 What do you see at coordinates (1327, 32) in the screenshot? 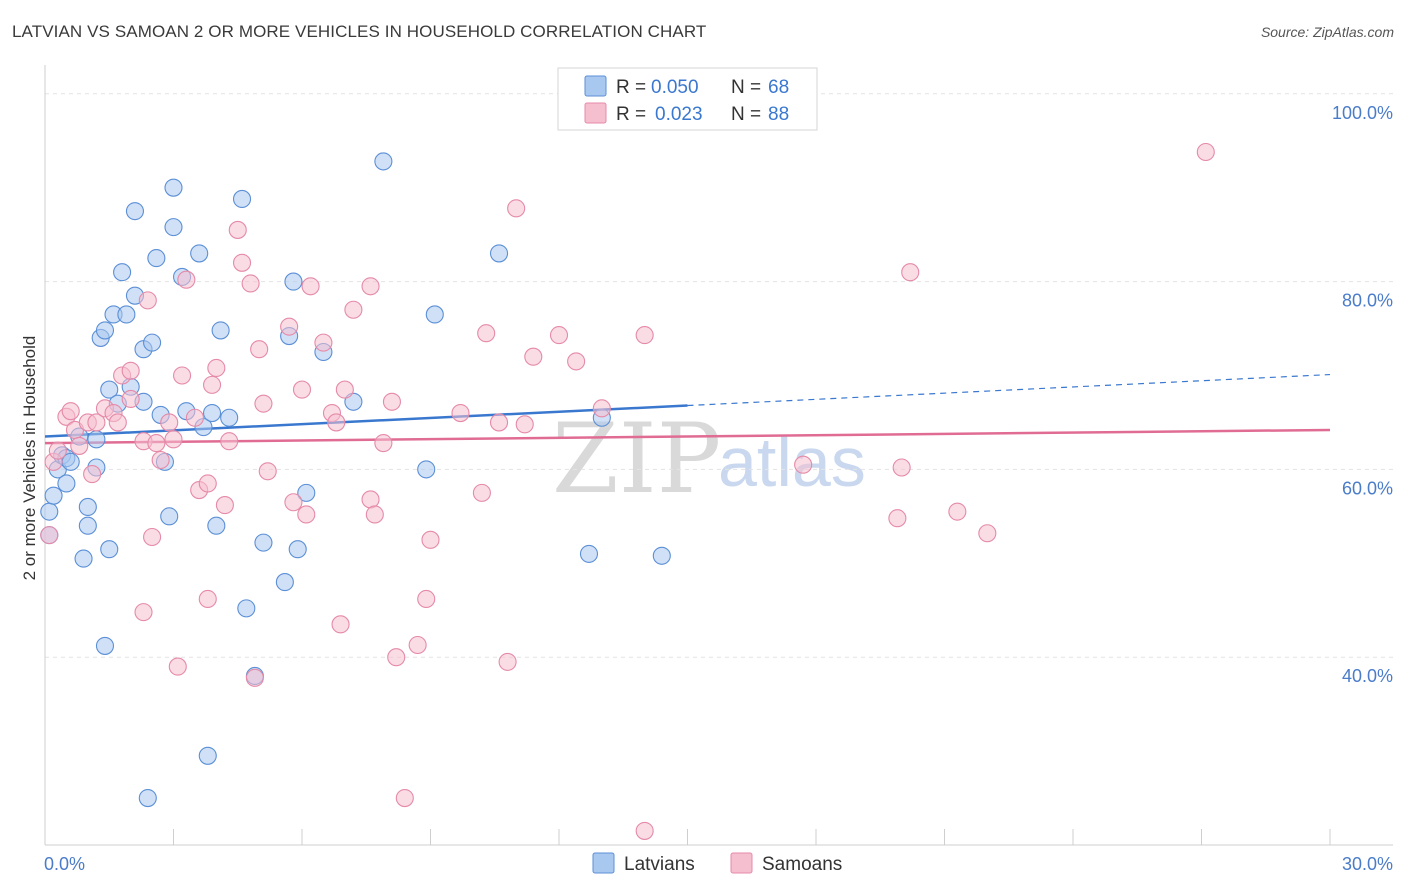
I see `source-label: Source: ZipAtlas.com` at bounding box center [1327, 32].